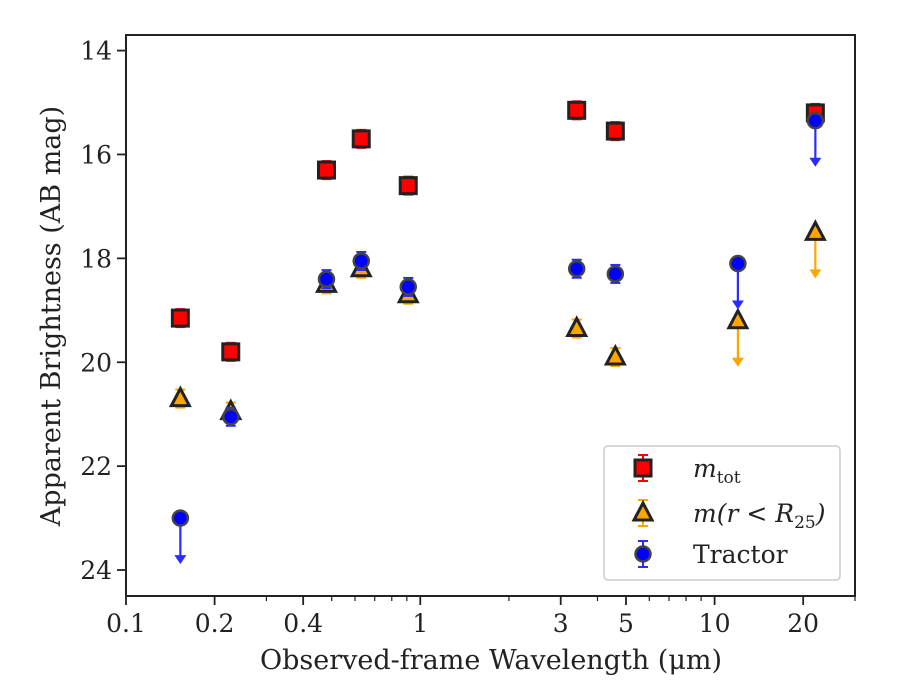 Image resolution: width=900 pixels, height=700 pixels. What do you see at coordinates (759, 516) in the screenshot?
I see `legend-entry-label: m(r < R25)` at bounding box center [759, 516].